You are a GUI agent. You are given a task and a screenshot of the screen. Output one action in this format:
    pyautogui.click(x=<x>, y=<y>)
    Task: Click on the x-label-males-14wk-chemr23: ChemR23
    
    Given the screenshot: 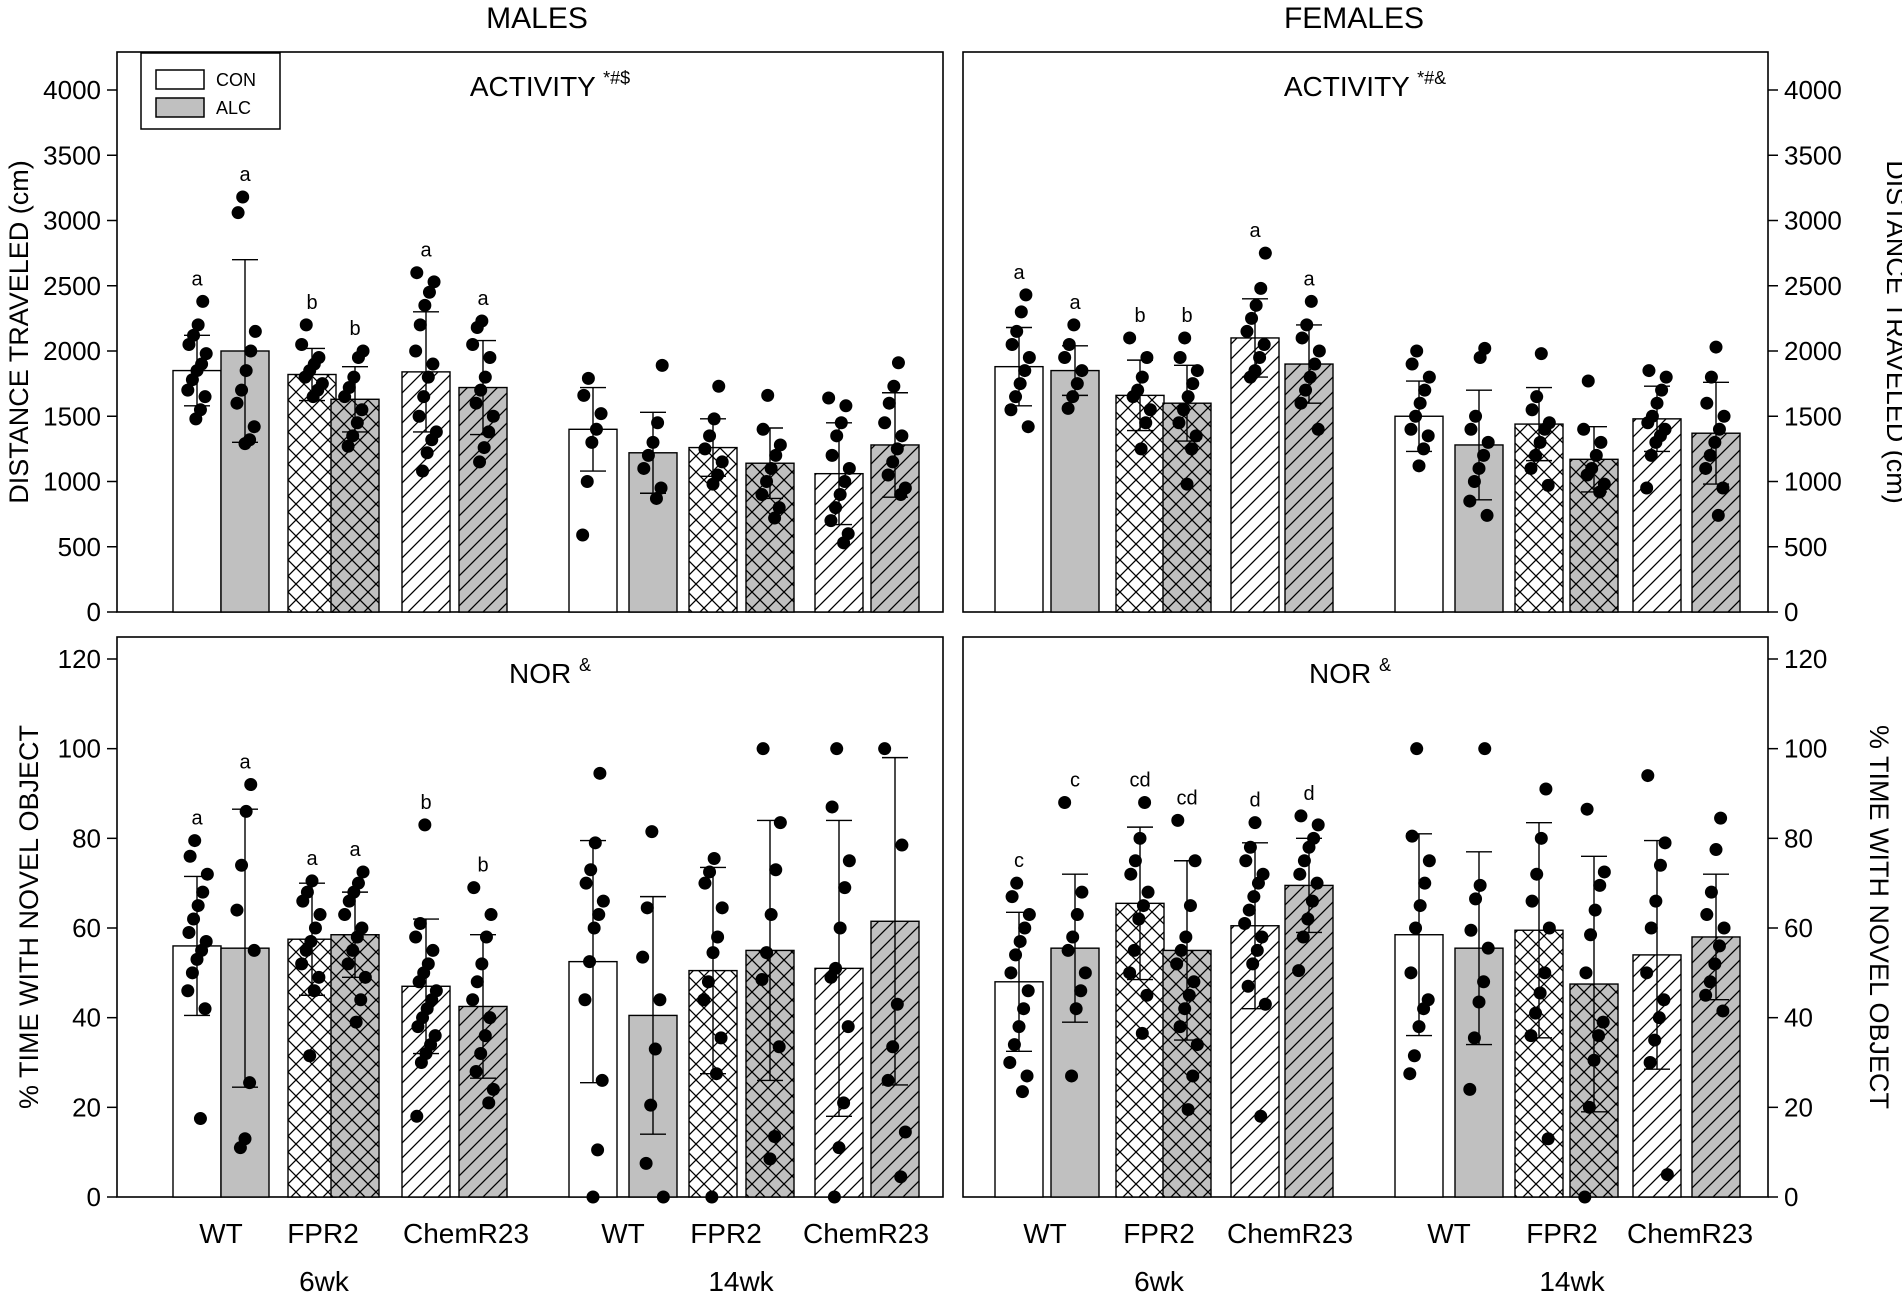 What is the action you would take?
    pyautogui.click(x=866, y=1233)
    